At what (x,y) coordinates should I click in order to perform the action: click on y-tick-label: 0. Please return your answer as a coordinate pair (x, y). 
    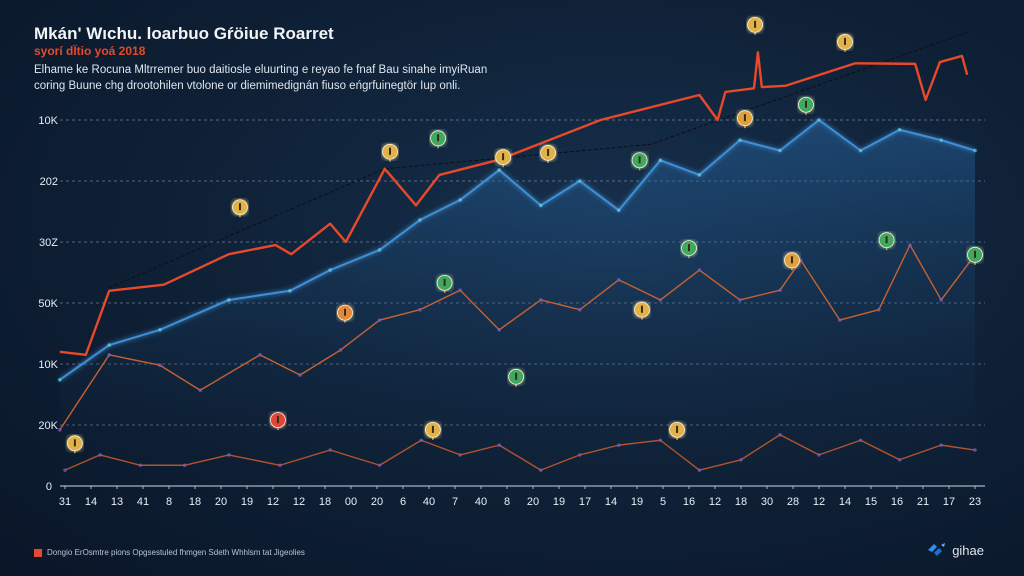
    Looking at the image, I should click on (49, 487).